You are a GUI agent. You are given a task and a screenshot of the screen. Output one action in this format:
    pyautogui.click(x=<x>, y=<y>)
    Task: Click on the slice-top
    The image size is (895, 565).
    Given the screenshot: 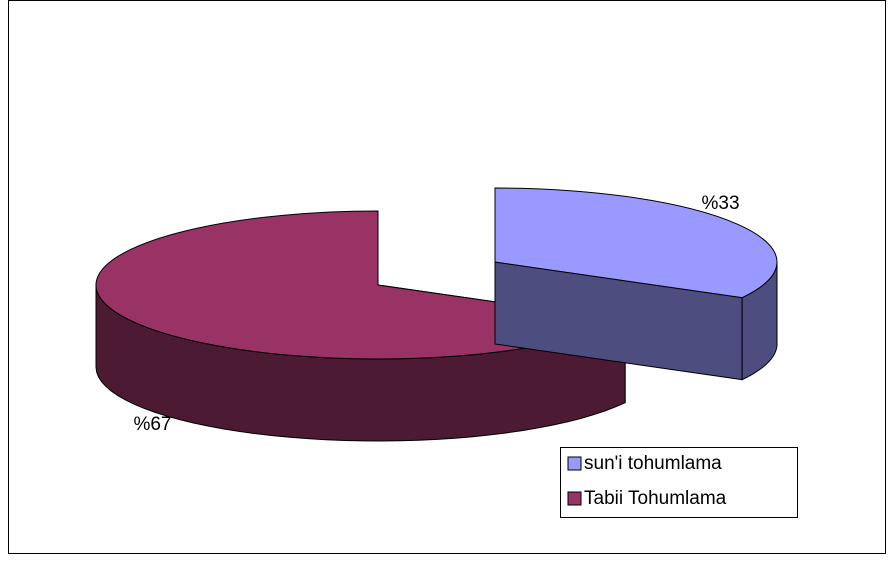 What is the action you would take?
    pyautogui.click(x=636, y=243)
    